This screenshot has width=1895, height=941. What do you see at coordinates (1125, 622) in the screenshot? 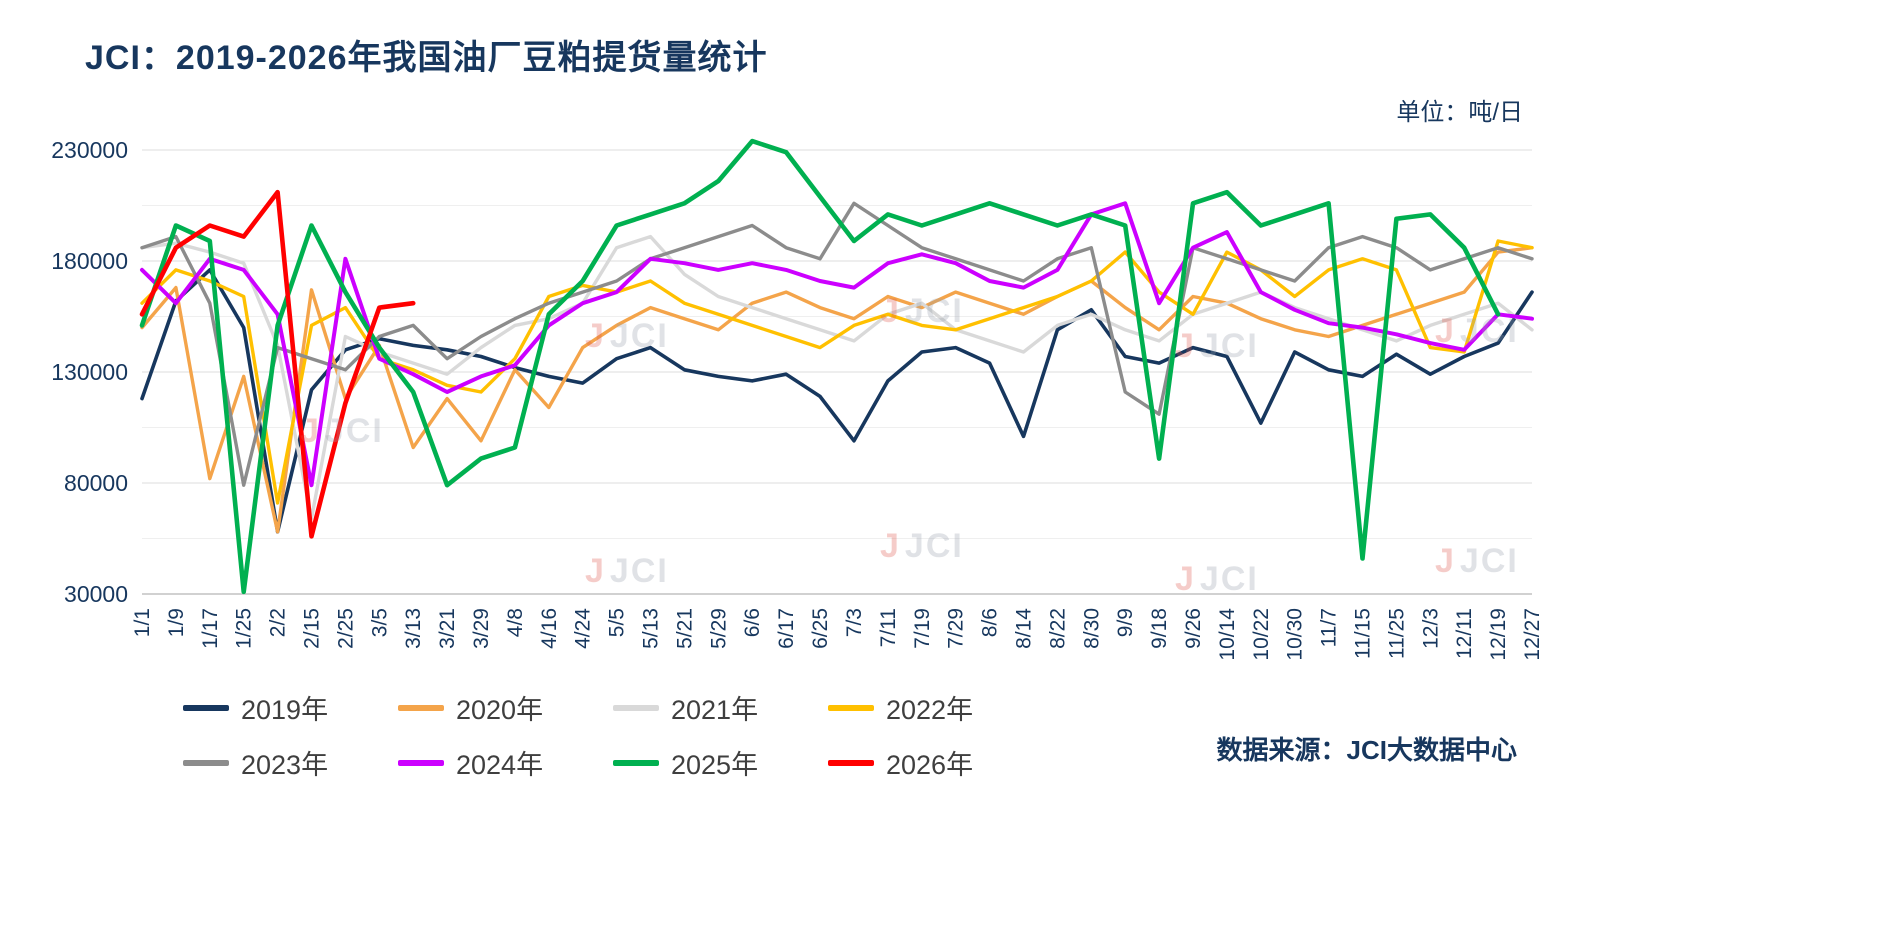
I see `x-tick-label: 9/9` at bounding box center [1125, 622].